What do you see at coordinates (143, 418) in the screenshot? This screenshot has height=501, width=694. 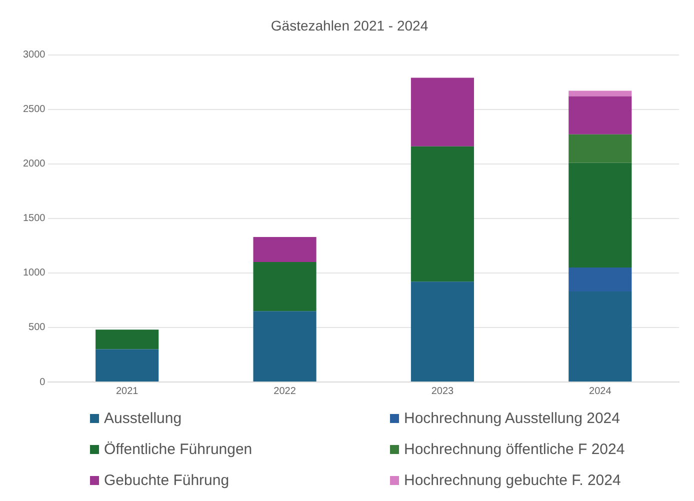 I see `legend-label: Ausstellung` at bounding box center [143, 418].